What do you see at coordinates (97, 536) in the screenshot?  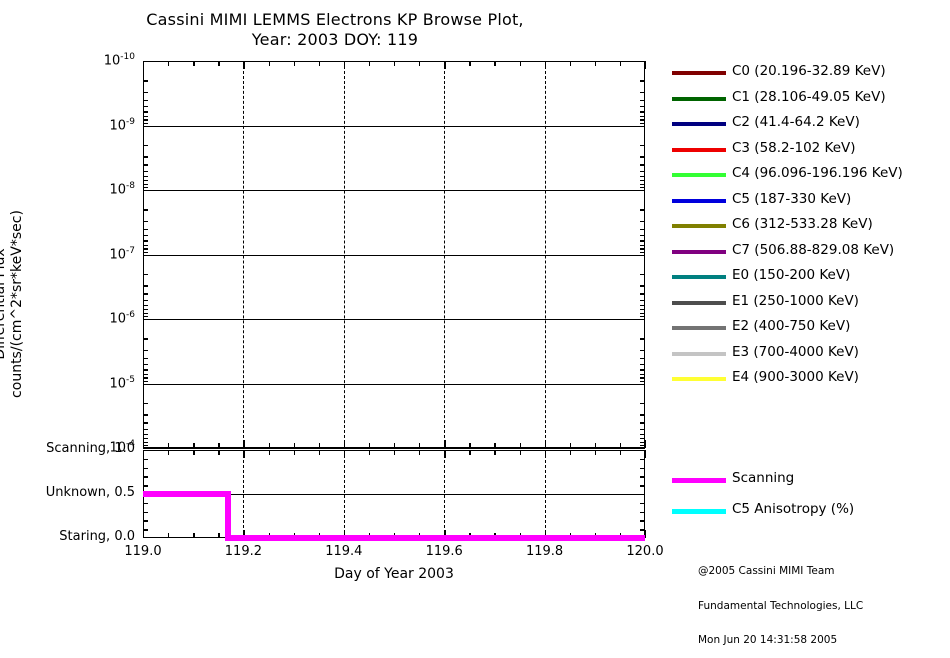 I see `aux-y-tick-label: Staring, 0.0` at bounding box center [97, 536].